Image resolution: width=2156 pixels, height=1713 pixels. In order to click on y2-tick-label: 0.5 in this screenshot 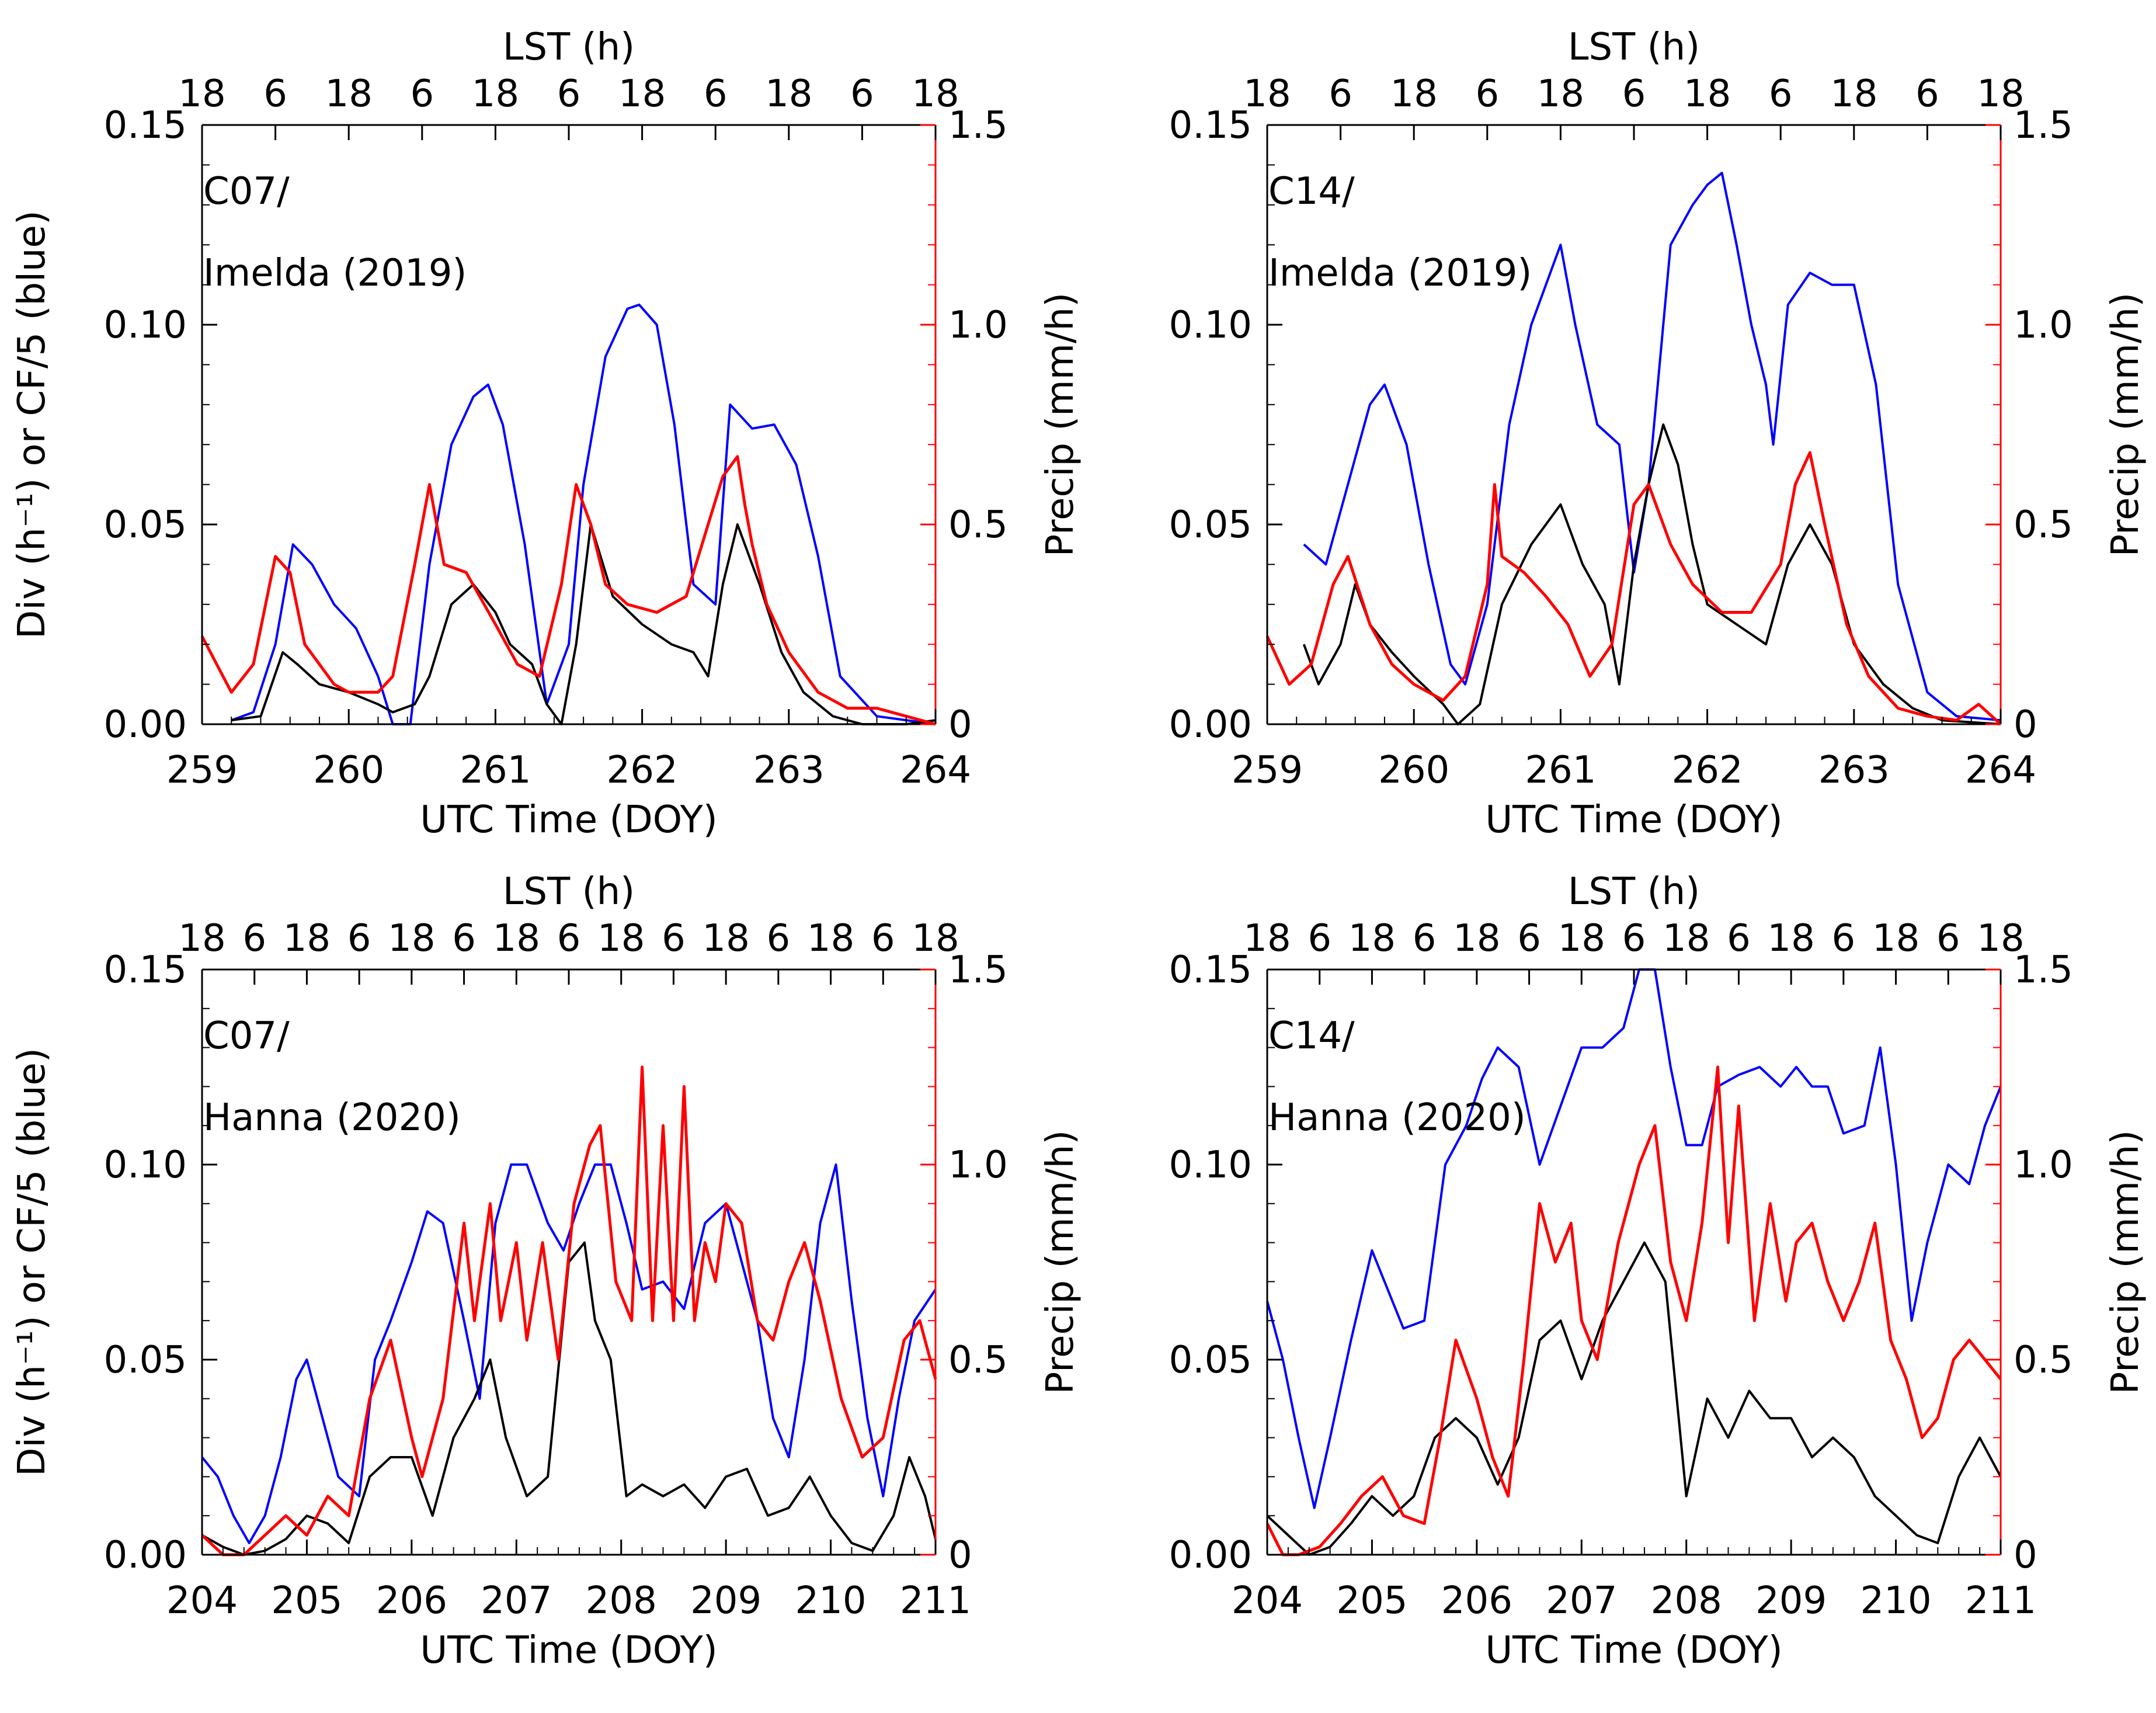, I will do `click(2044, 525)`.